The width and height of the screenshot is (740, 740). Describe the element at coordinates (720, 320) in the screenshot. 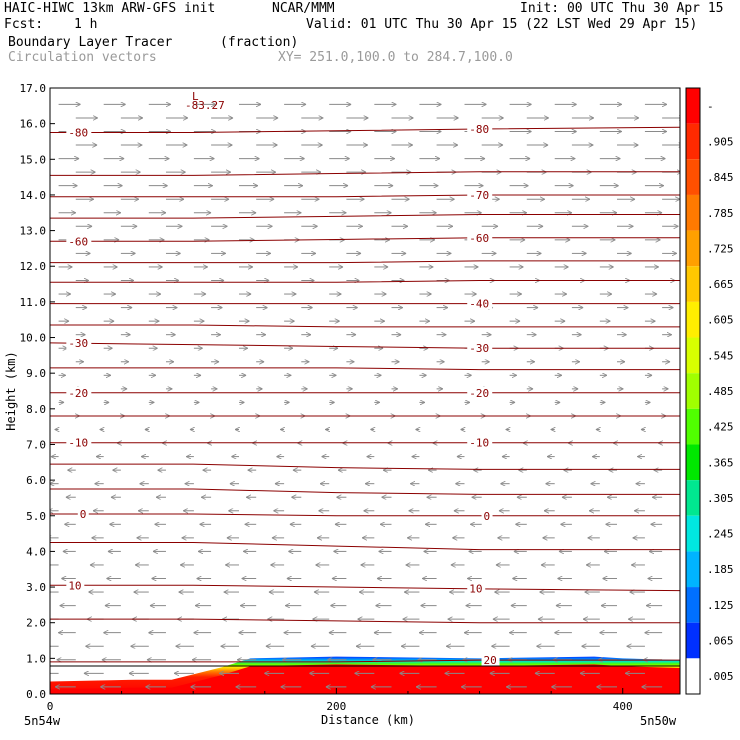

I see `colorbar-label: .605` at that location.